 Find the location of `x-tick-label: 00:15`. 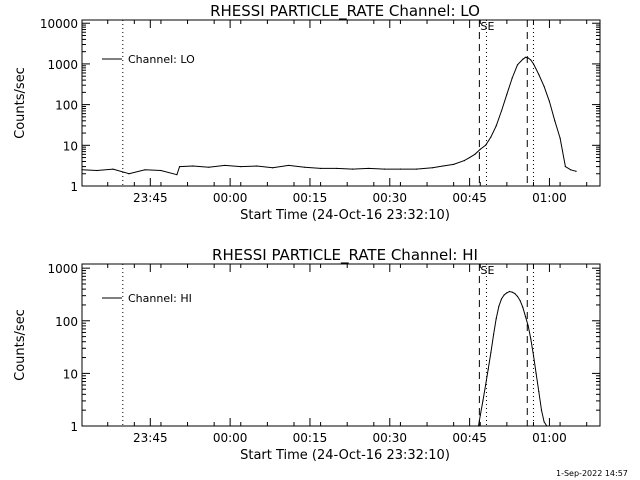

x-tick-label: 00:15 is located at coordinates (310, 198).